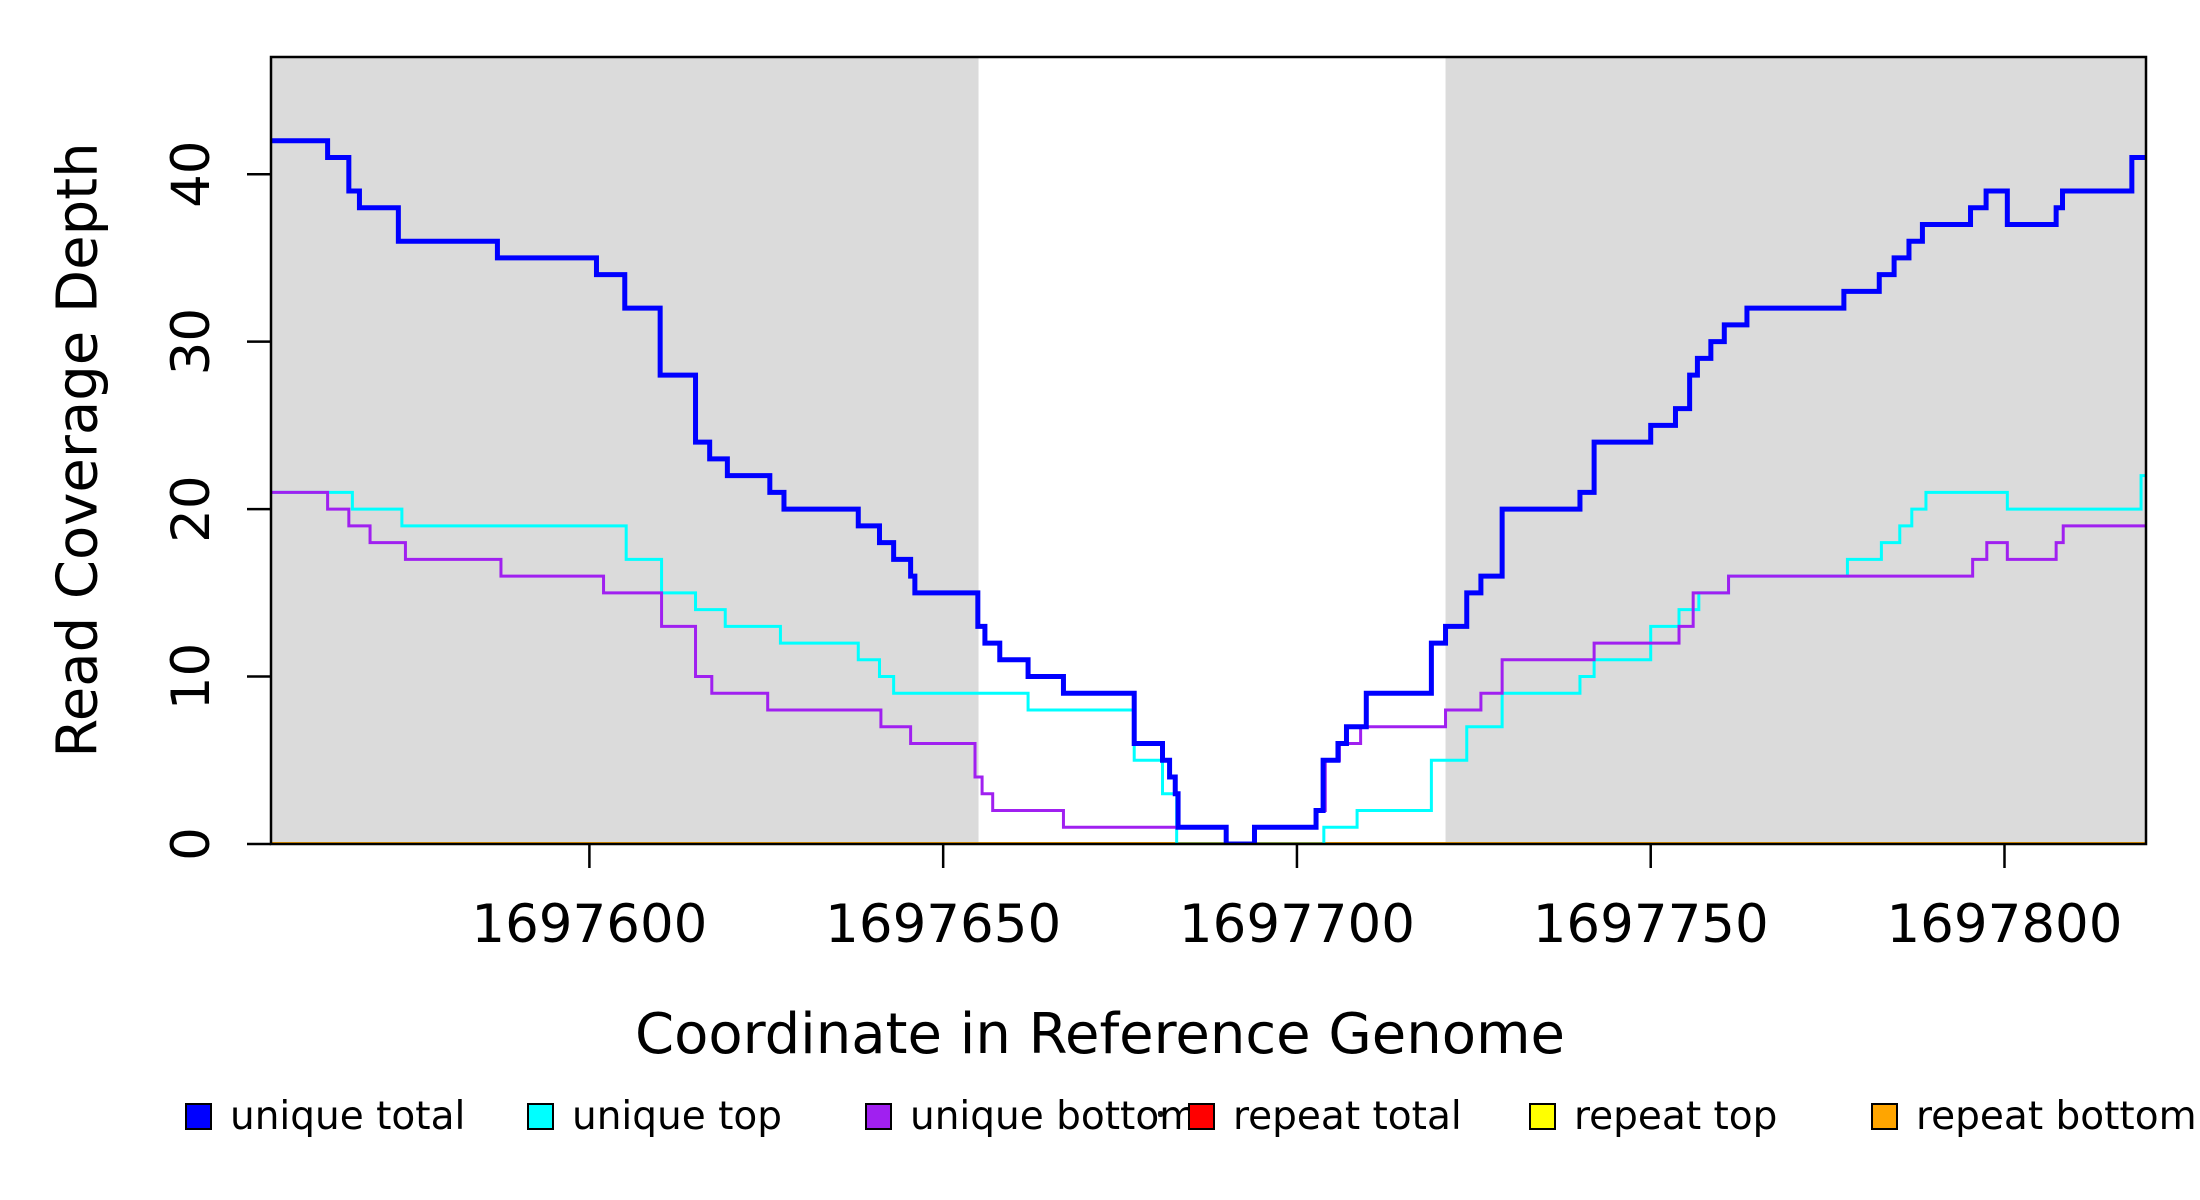 The image size is (2200, 1200). What do you see at coordinates (2056, 1116) in the screenshot?
I see `legend-label-repeat-bottom: repeat bottom` at bounding box center [2056, 1116].